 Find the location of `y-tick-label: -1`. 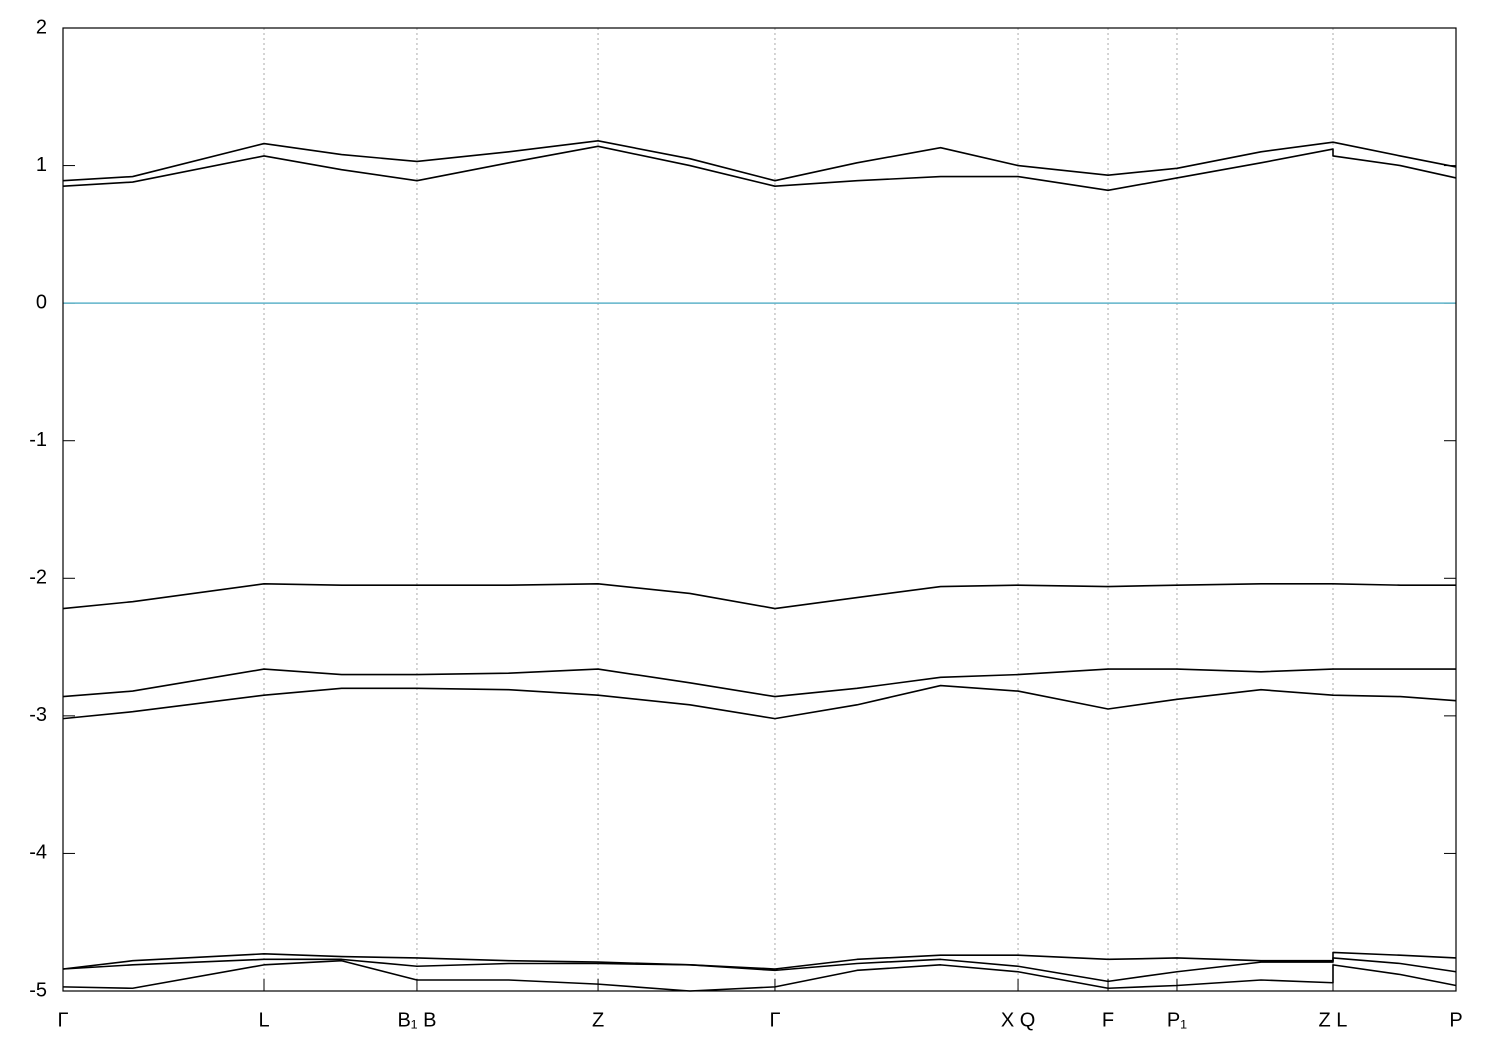

y-tick-label: -1 is located at coordinates (38, 440).